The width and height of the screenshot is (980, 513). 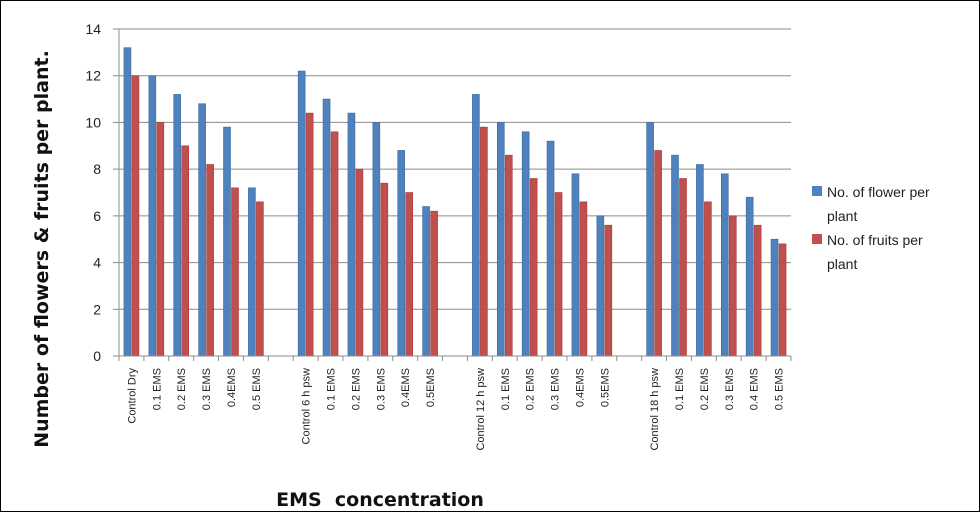 What do you see at coordinates (132, 396) in the screenshot?
I see `x-tick-label: Control Dry` at bounding box center [132, 396].